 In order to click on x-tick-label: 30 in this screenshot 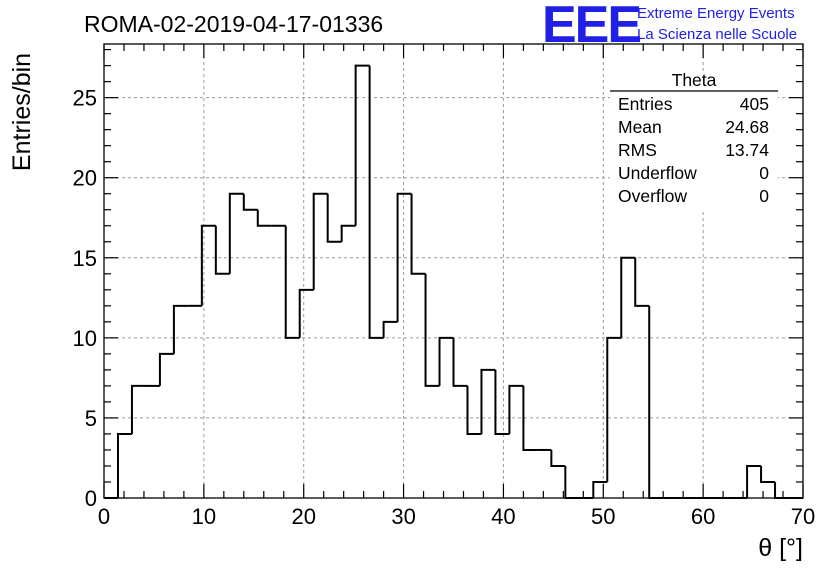, I will do `click(403, 516)`.